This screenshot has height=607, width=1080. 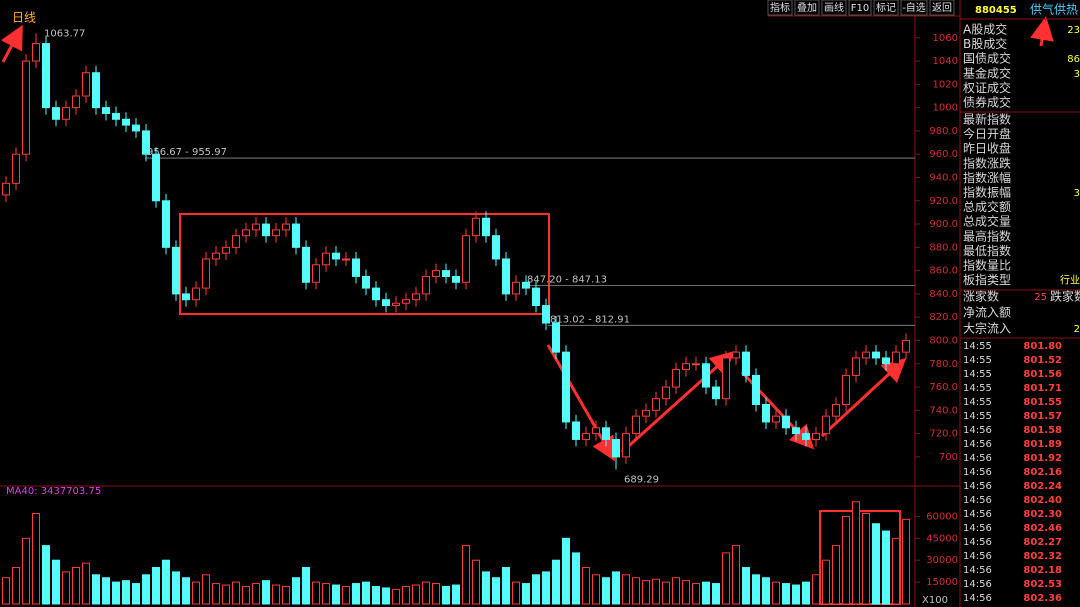 I want to click on toolbar-label: 叠加, so click(x=807, y=8).